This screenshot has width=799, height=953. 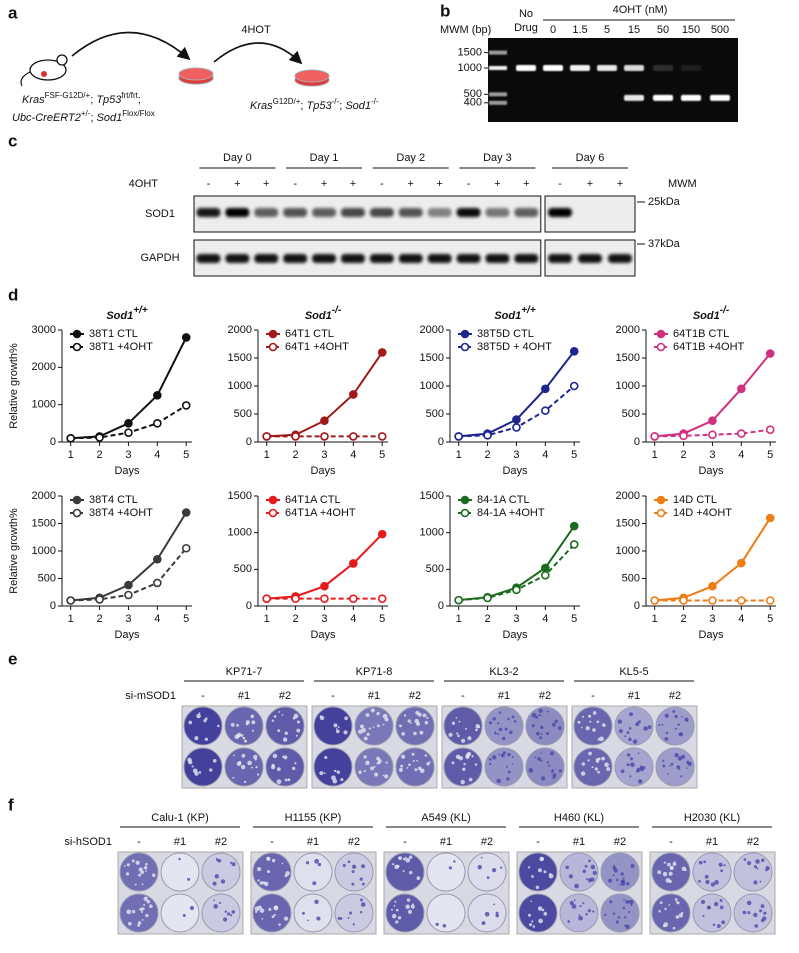 What do you see at coordinates (150, 696) in the screenshot?
I see `knockdown-label: si-mSOD1` at bounding box center [150, 696].